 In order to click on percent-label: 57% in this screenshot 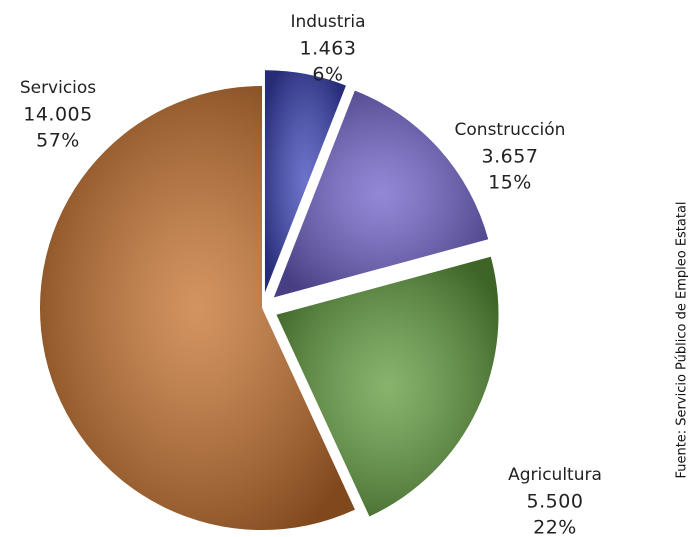, I will do `click(58, 141)`.